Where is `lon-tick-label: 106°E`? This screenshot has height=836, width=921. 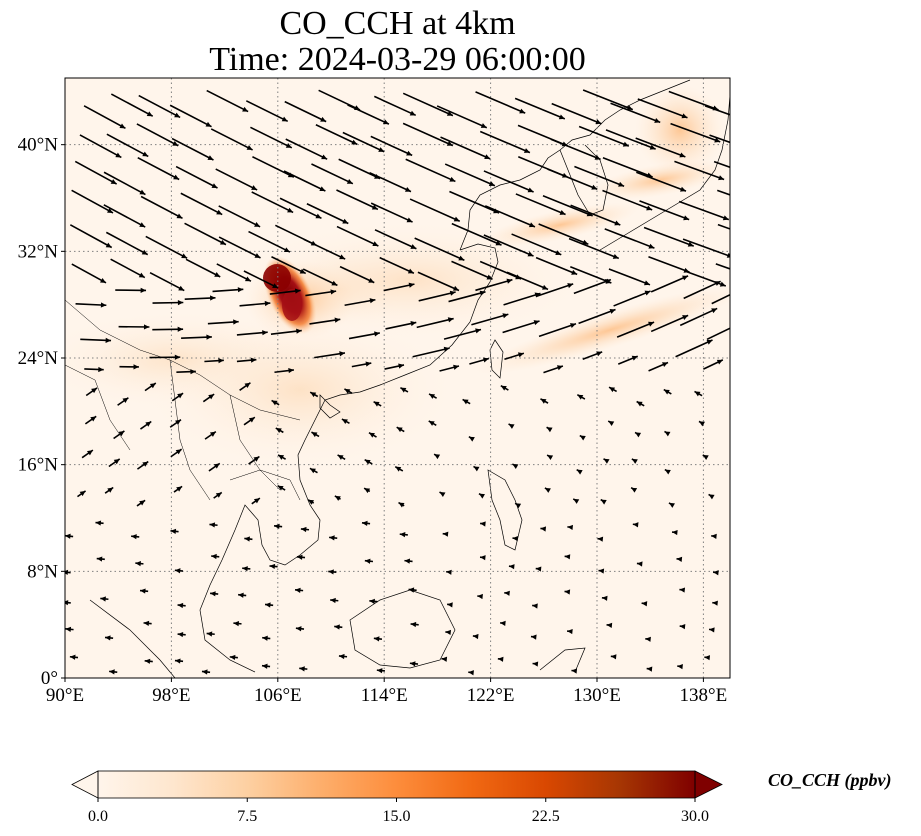 lon-tick-label: 106°E is located at coordinates (278, 695).